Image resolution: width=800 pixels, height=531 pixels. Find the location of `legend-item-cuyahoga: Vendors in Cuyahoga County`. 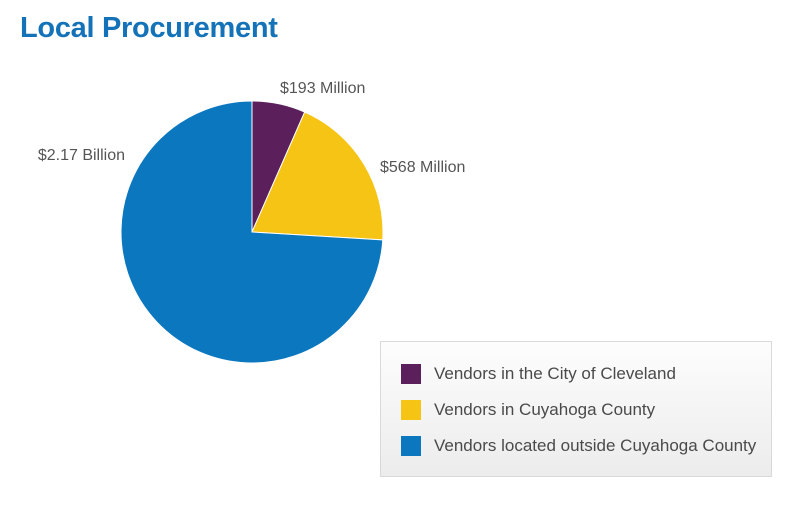

legend-item-cuyahoga: Vendors in Cuyahoga County is located at coordinates (528, 410).